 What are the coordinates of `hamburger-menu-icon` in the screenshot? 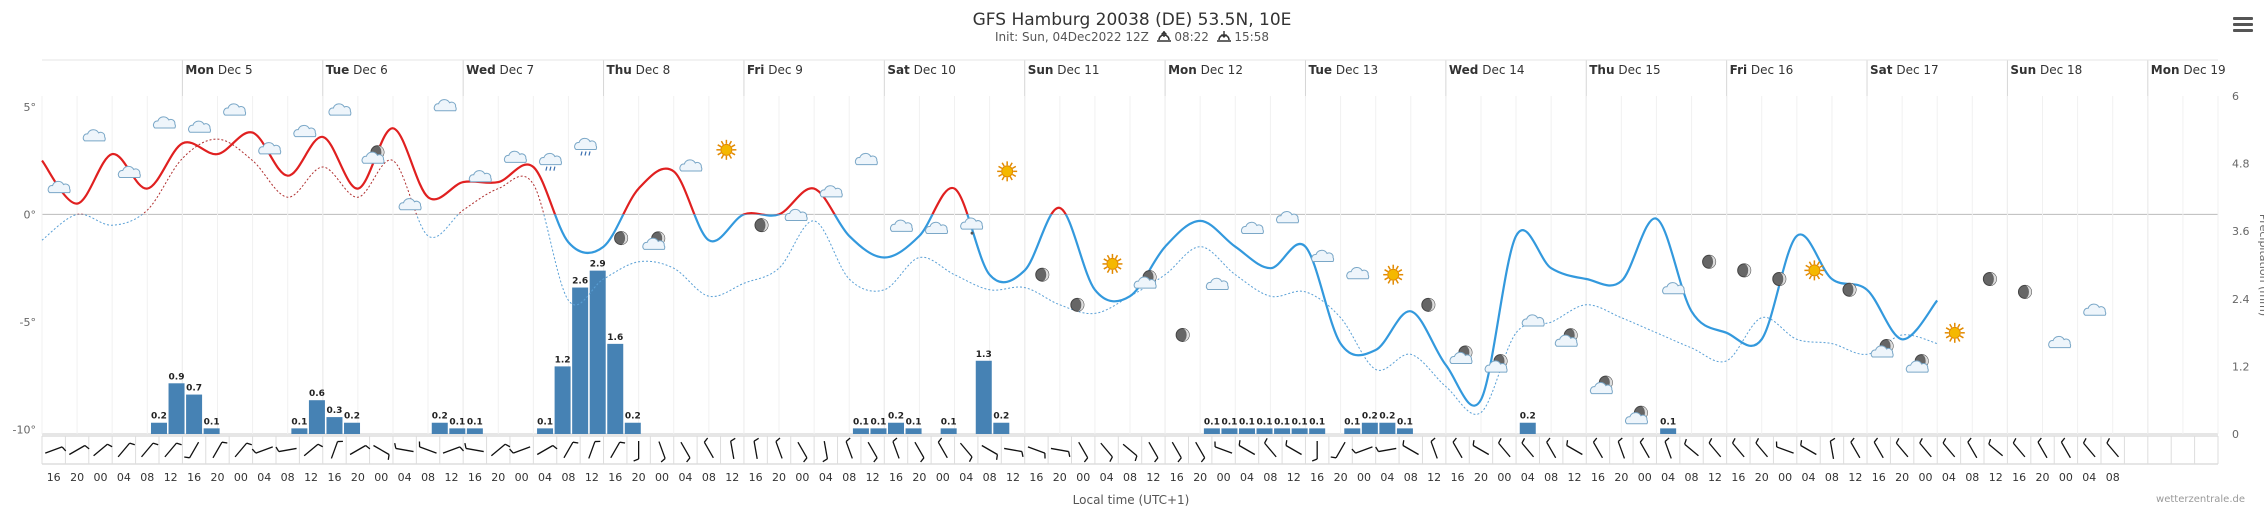 It's located at (2243, 24).